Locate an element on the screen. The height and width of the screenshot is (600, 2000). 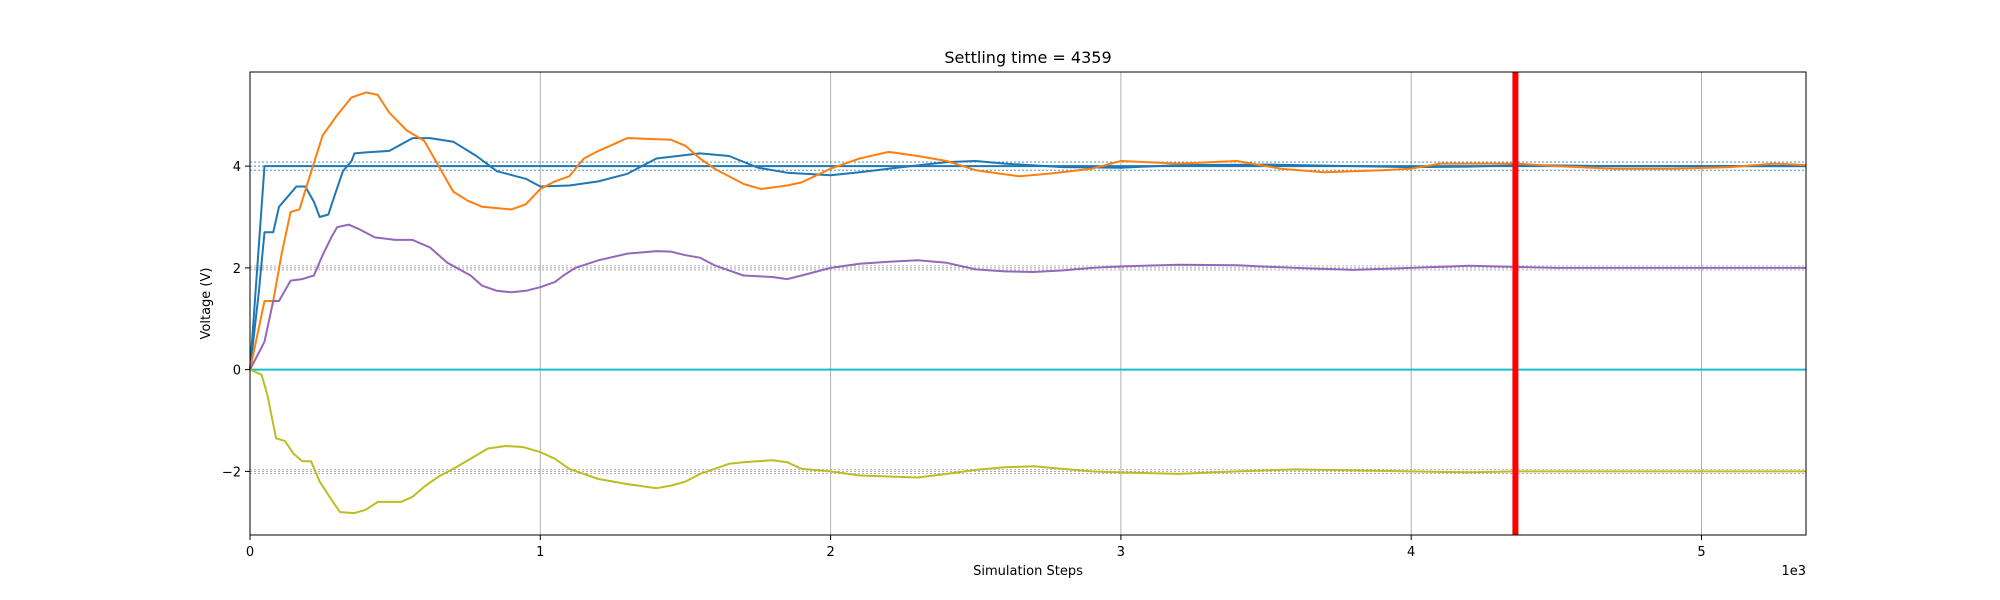
chart-title: Settling time = 4359 is located at coordinates (1027, 57).